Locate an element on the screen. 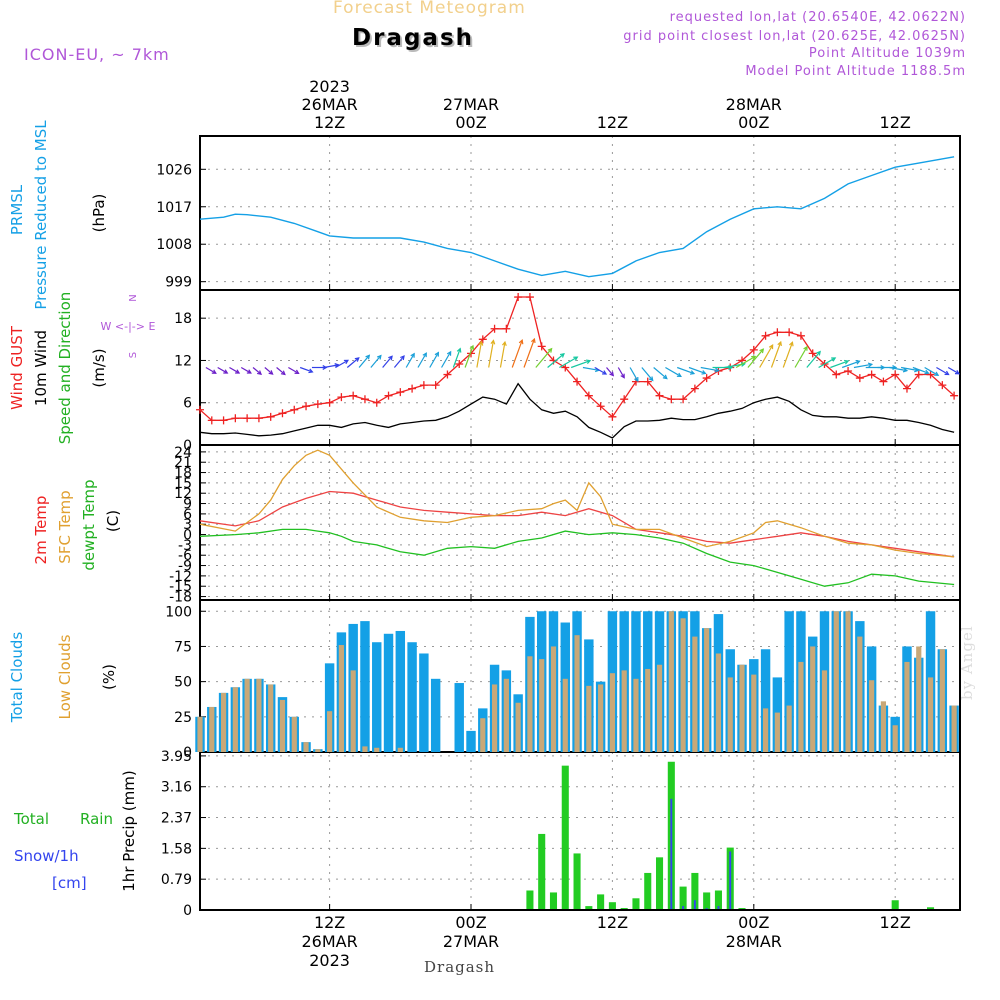 The height and width of the screenshot is (1000, 1000). bottom-time-label: 00Z is located at coordinates (470, 922).